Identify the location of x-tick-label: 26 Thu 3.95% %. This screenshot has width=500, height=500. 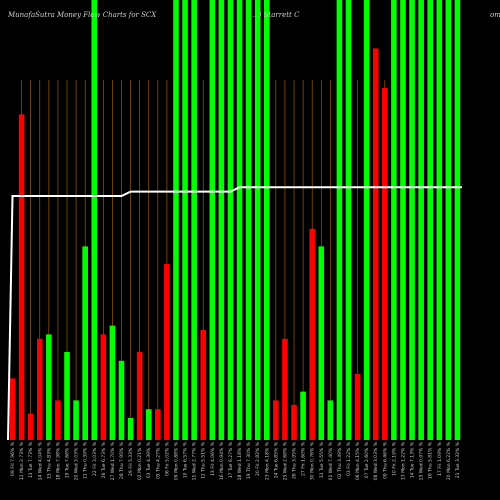
(295, 460).